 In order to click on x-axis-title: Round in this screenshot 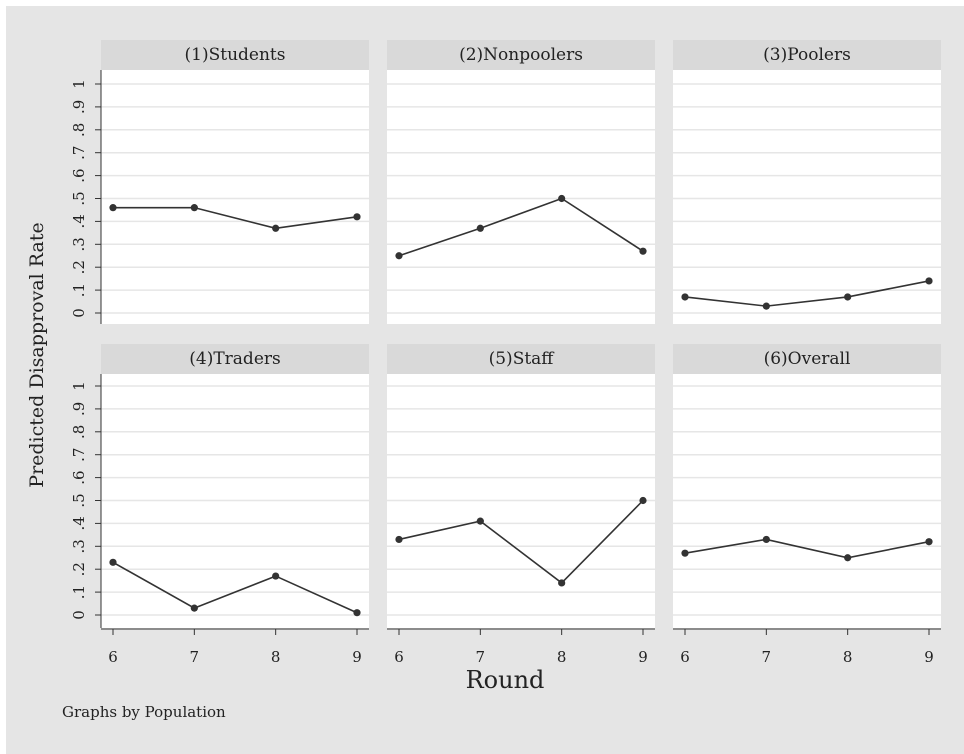, I will do `click(505, 680)`.